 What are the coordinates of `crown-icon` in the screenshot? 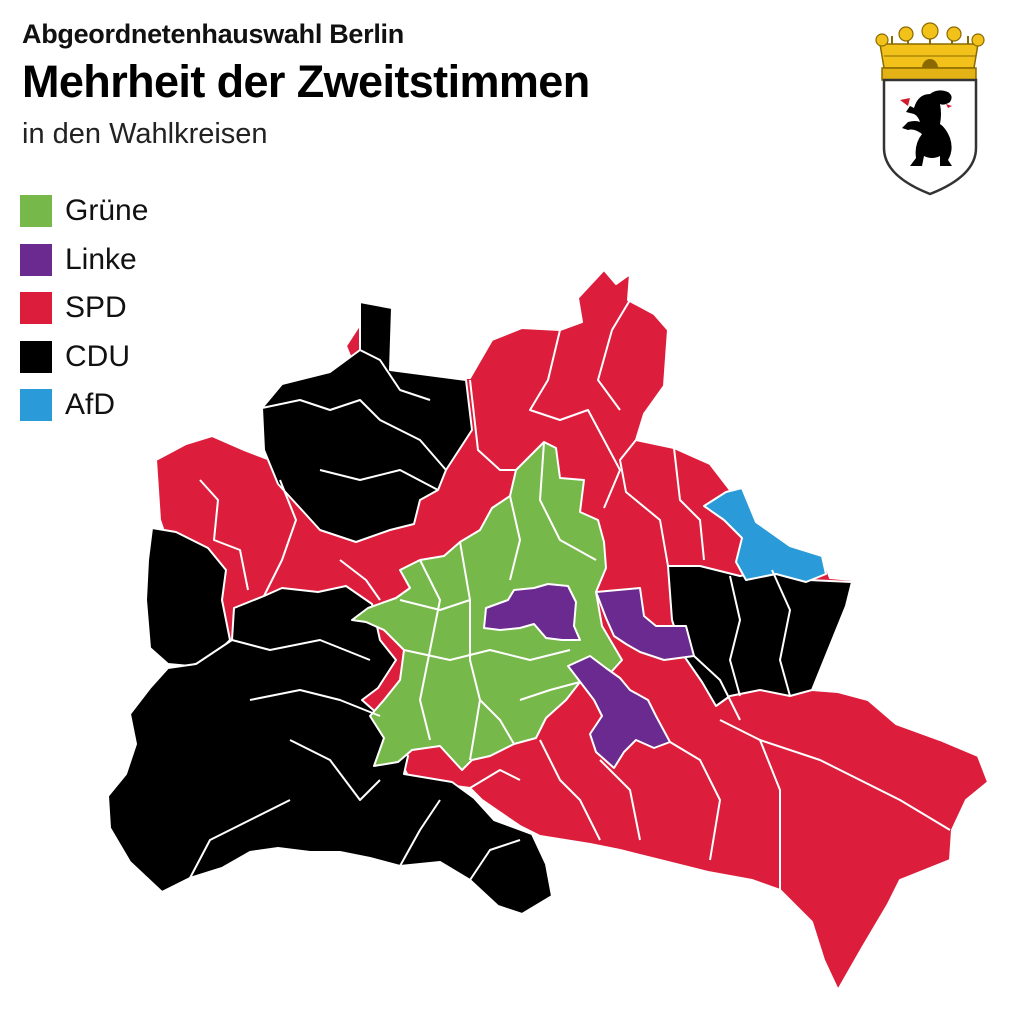 It's located at (930, 51).